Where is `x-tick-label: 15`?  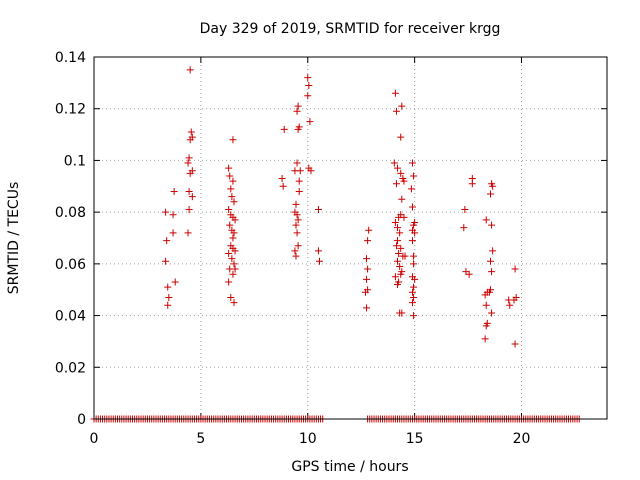 x-tick-label: 15 is located at coordinates (415, 439).